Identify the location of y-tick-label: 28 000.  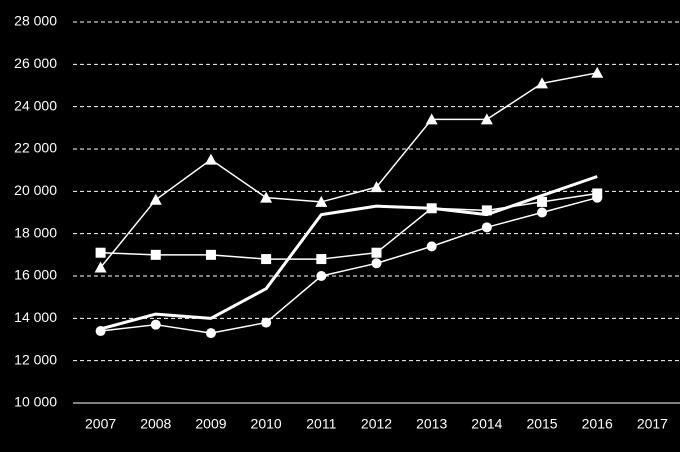
(35, 21).